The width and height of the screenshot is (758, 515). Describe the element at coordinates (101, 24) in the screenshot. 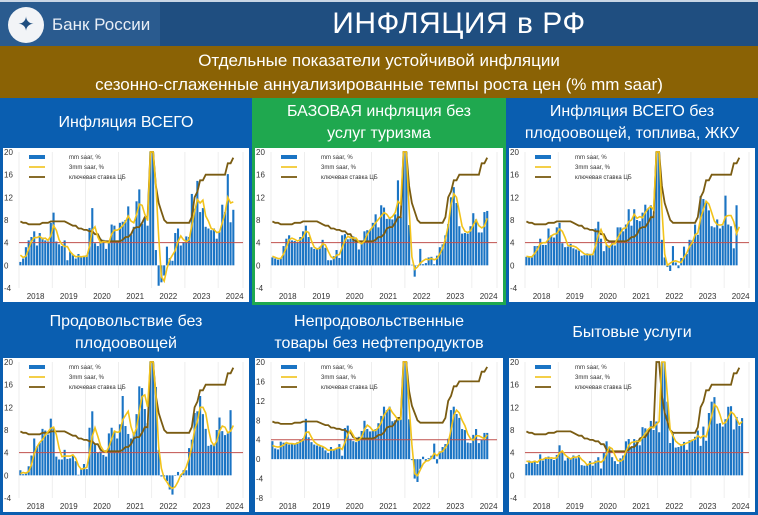

I see `bank-name: Банк России` at that location.